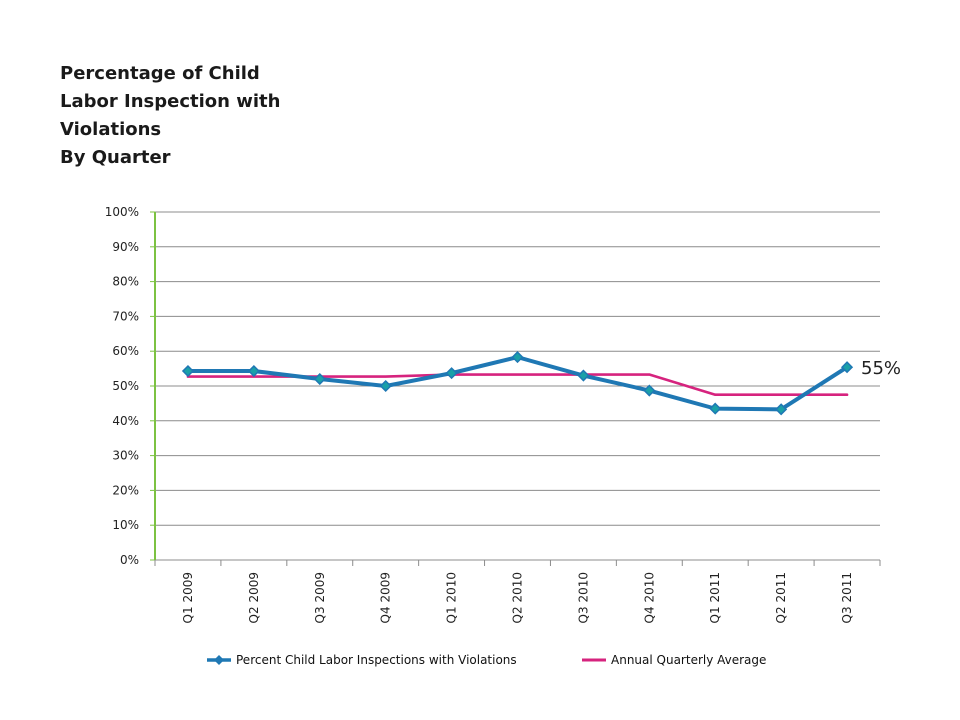  I want to click on y-tick-labels: 0% 10% 20% 30% 40% 50% 60% 70% 80% 90% 100%, so click(122, 386).